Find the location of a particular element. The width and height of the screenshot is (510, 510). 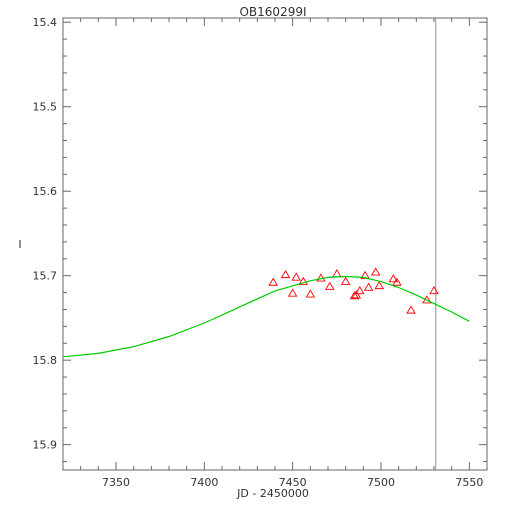

x-tick-label: 7450 is located at coordinates (293, 482).